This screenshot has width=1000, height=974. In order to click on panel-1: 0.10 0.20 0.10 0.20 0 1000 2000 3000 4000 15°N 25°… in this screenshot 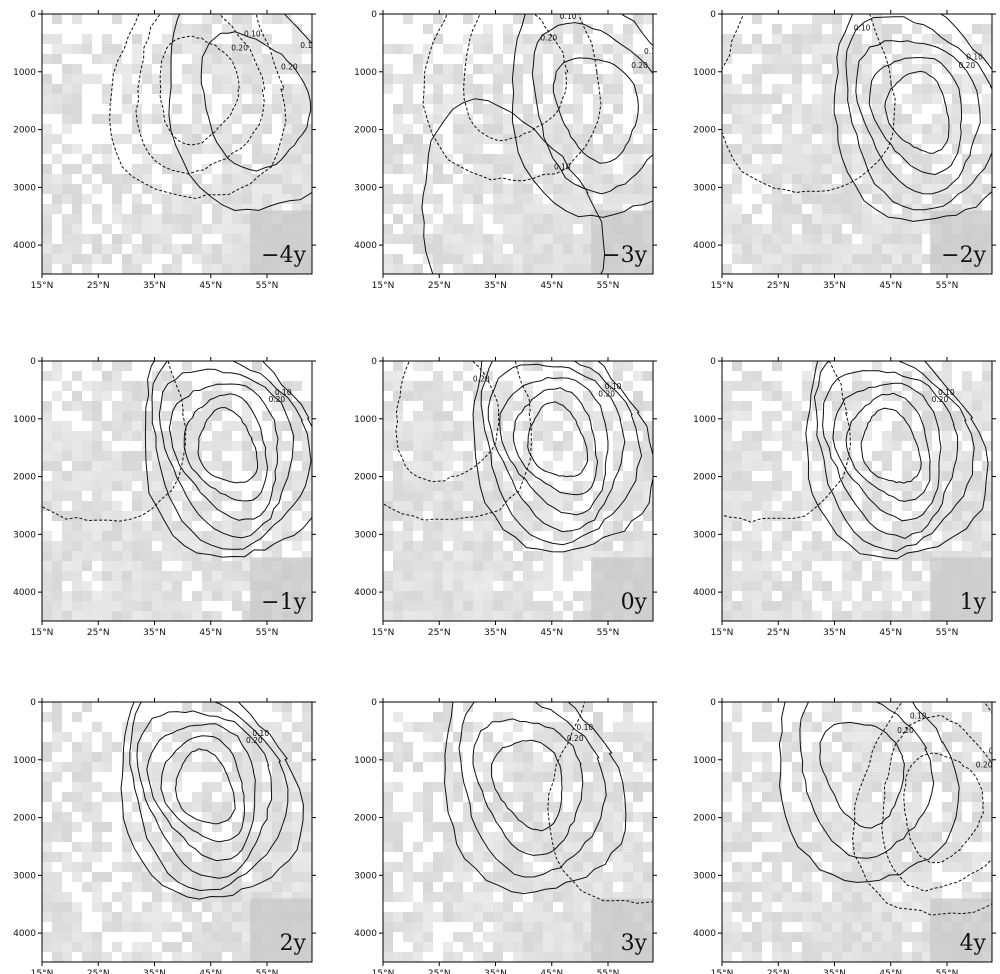, I will do `click(164, 150)`.